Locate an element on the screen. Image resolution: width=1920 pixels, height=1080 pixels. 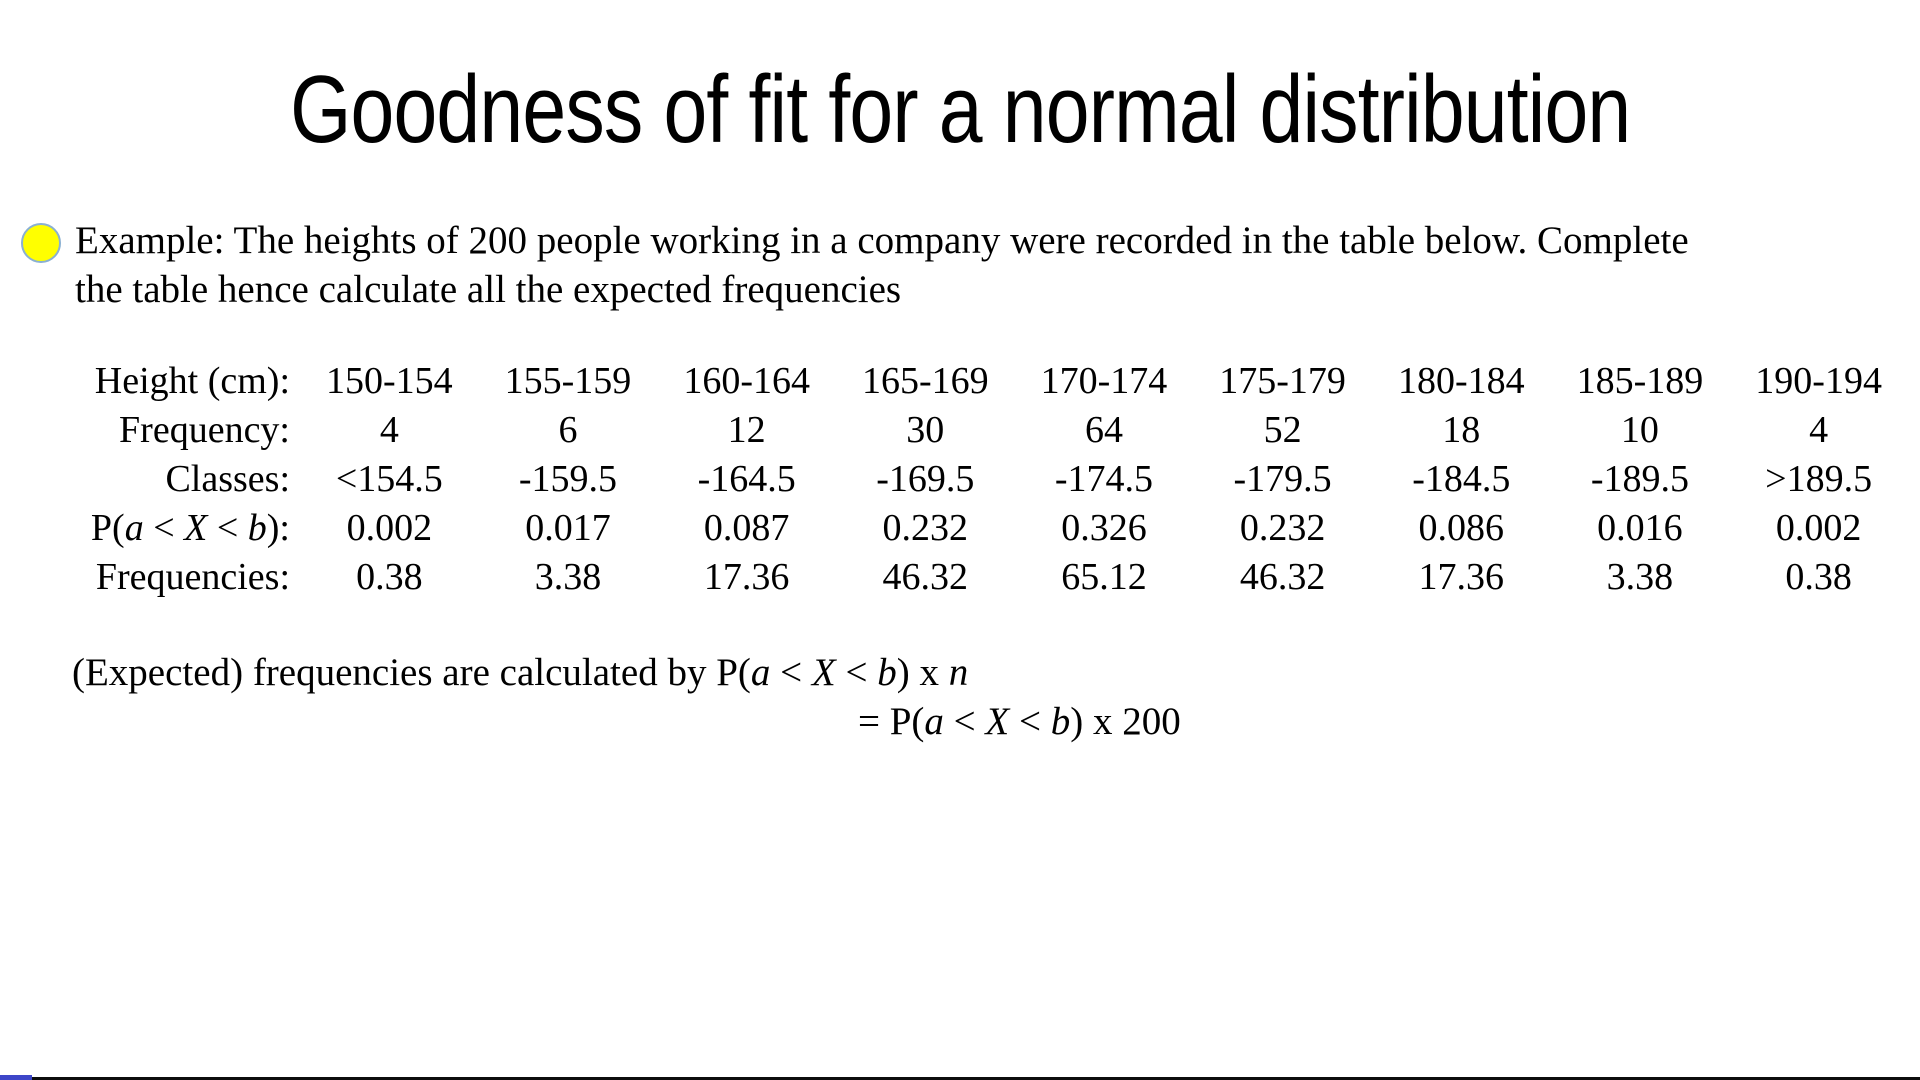
table-cell: 170-174 is located at coordinates (1104, 380).